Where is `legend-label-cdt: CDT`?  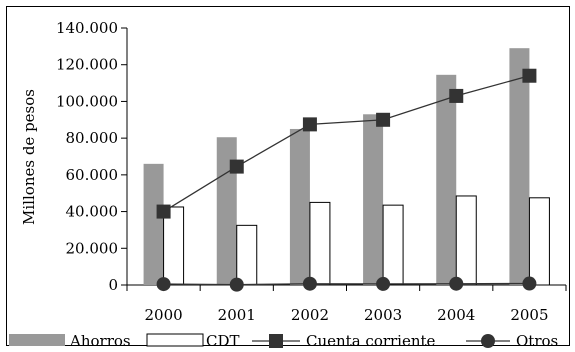
legend-label-cdt: CDT is located at coordinates (223, 341).